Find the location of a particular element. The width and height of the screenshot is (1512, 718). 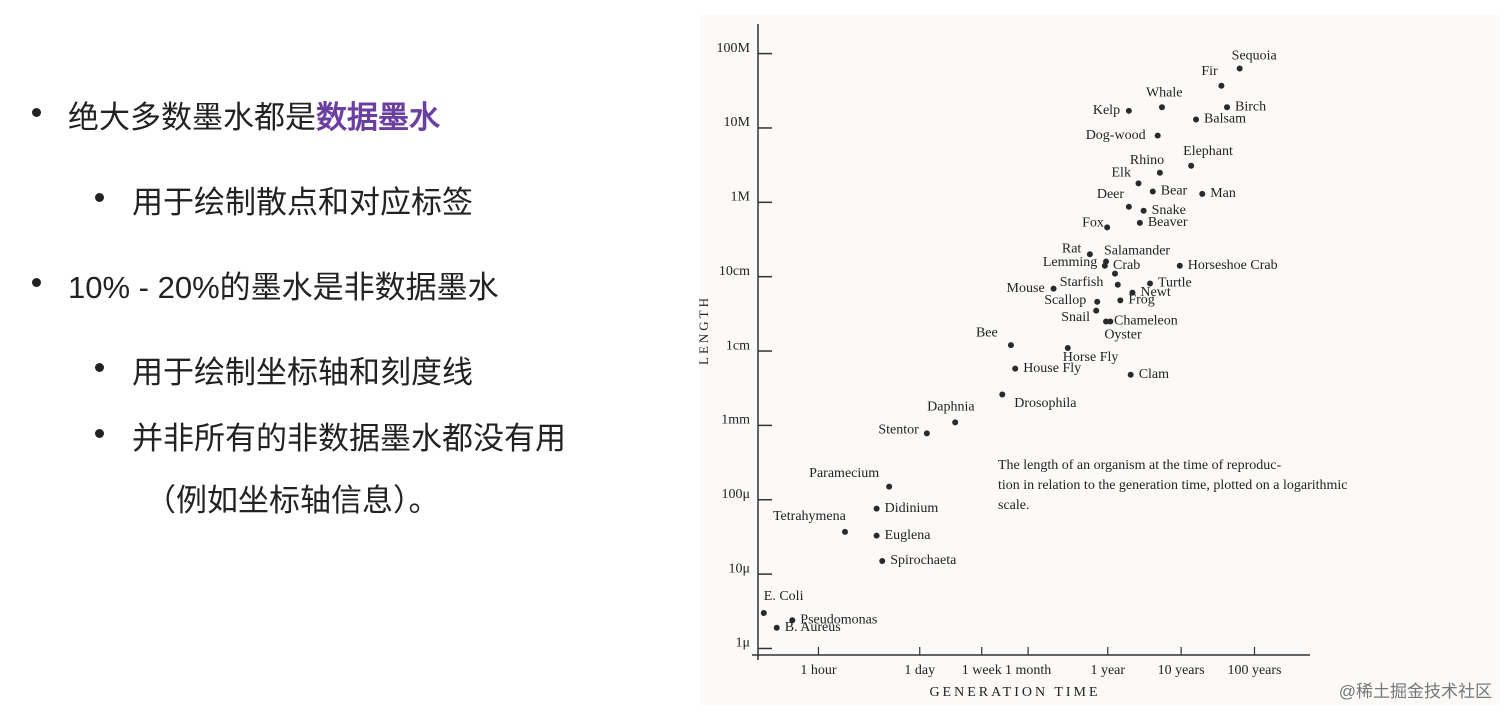

point-label: Didinium is located at coordinates (912, 508).